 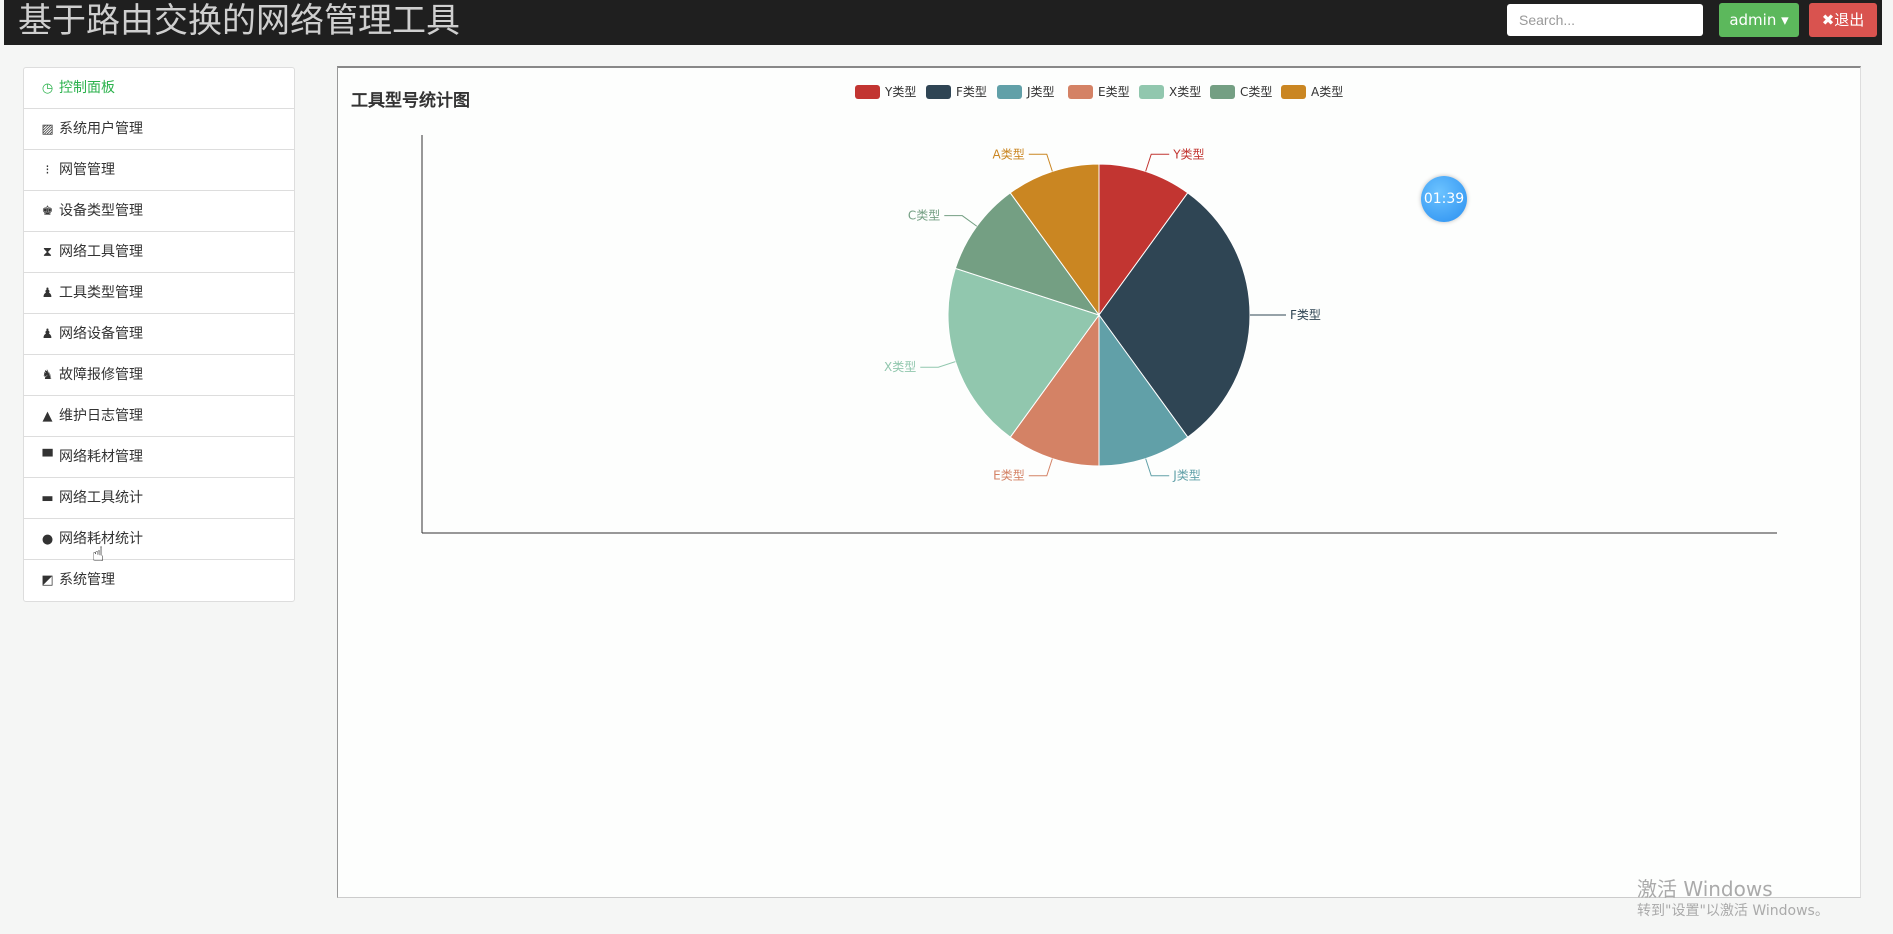 I want to click on cart-icon: ▀, so click(x=47, y=457).